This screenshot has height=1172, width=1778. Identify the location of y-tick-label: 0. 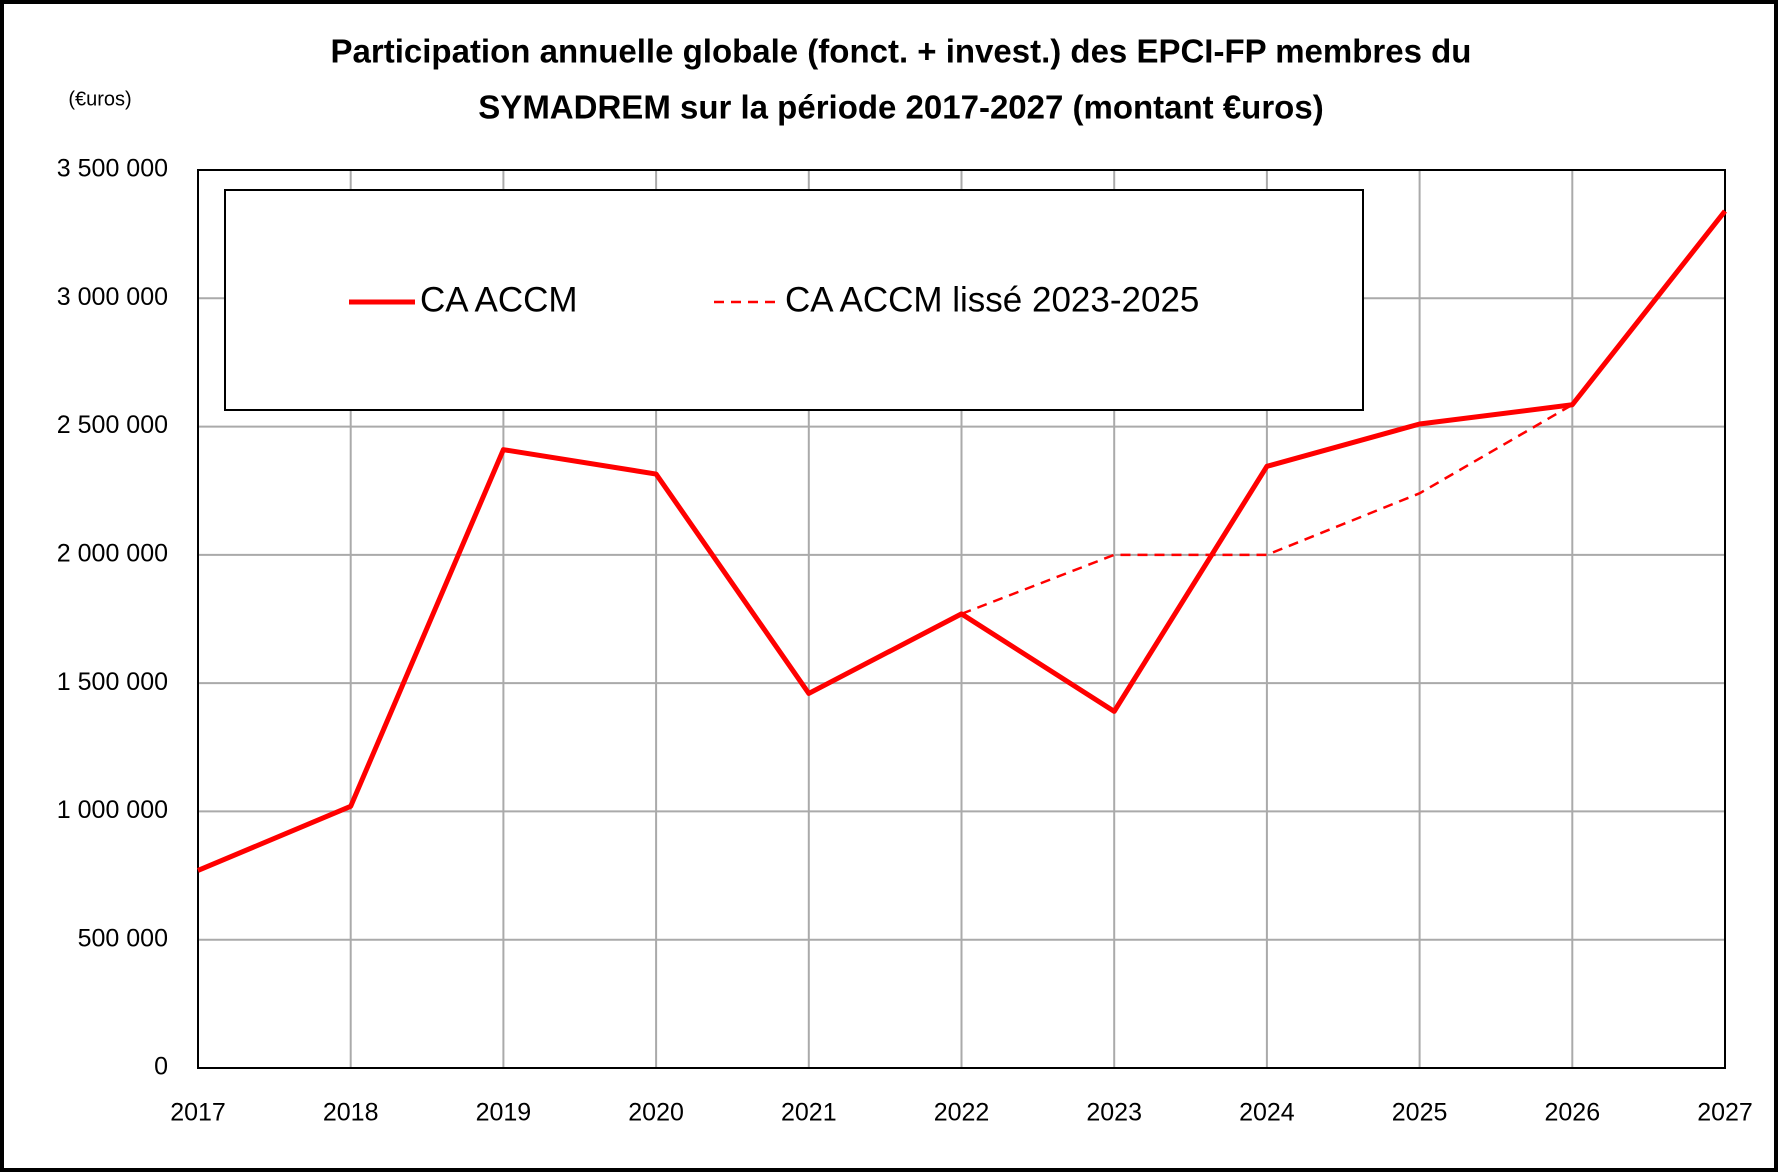
(161, 1067).